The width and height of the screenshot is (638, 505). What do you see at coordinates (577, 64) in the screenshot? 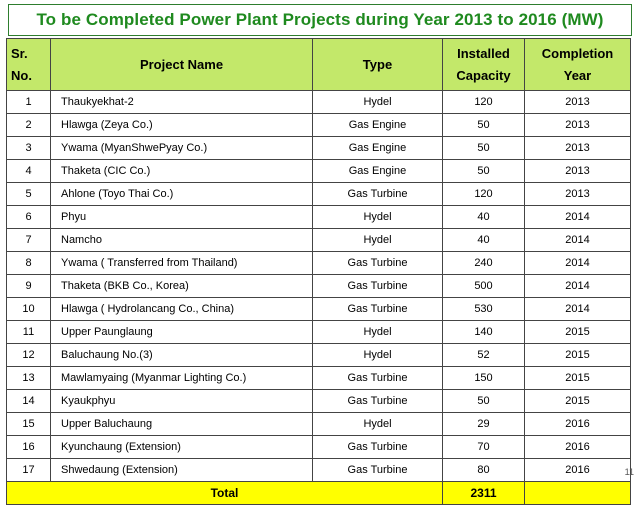
I see `header-completion-year: Completion Year` at bounding box center [577, 64].